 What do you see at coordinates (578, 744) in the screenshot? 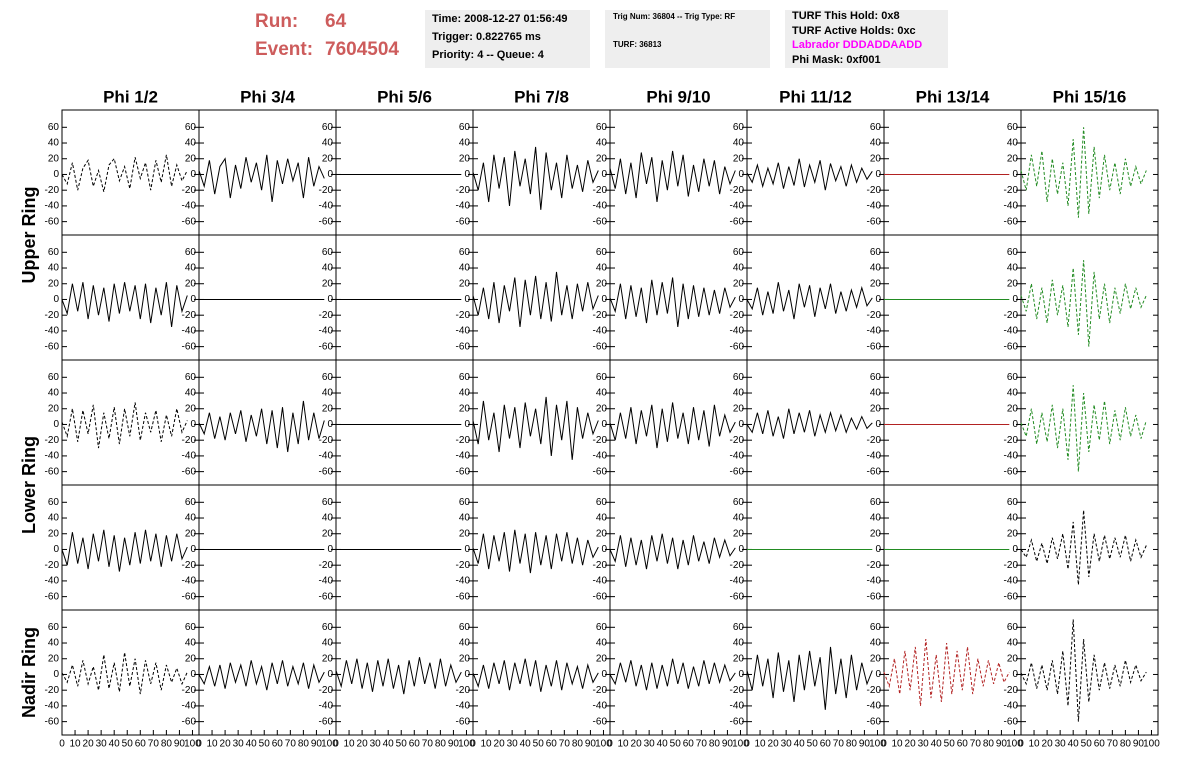
I see `x-tick-label: 80` at bounding box center [578, 744].